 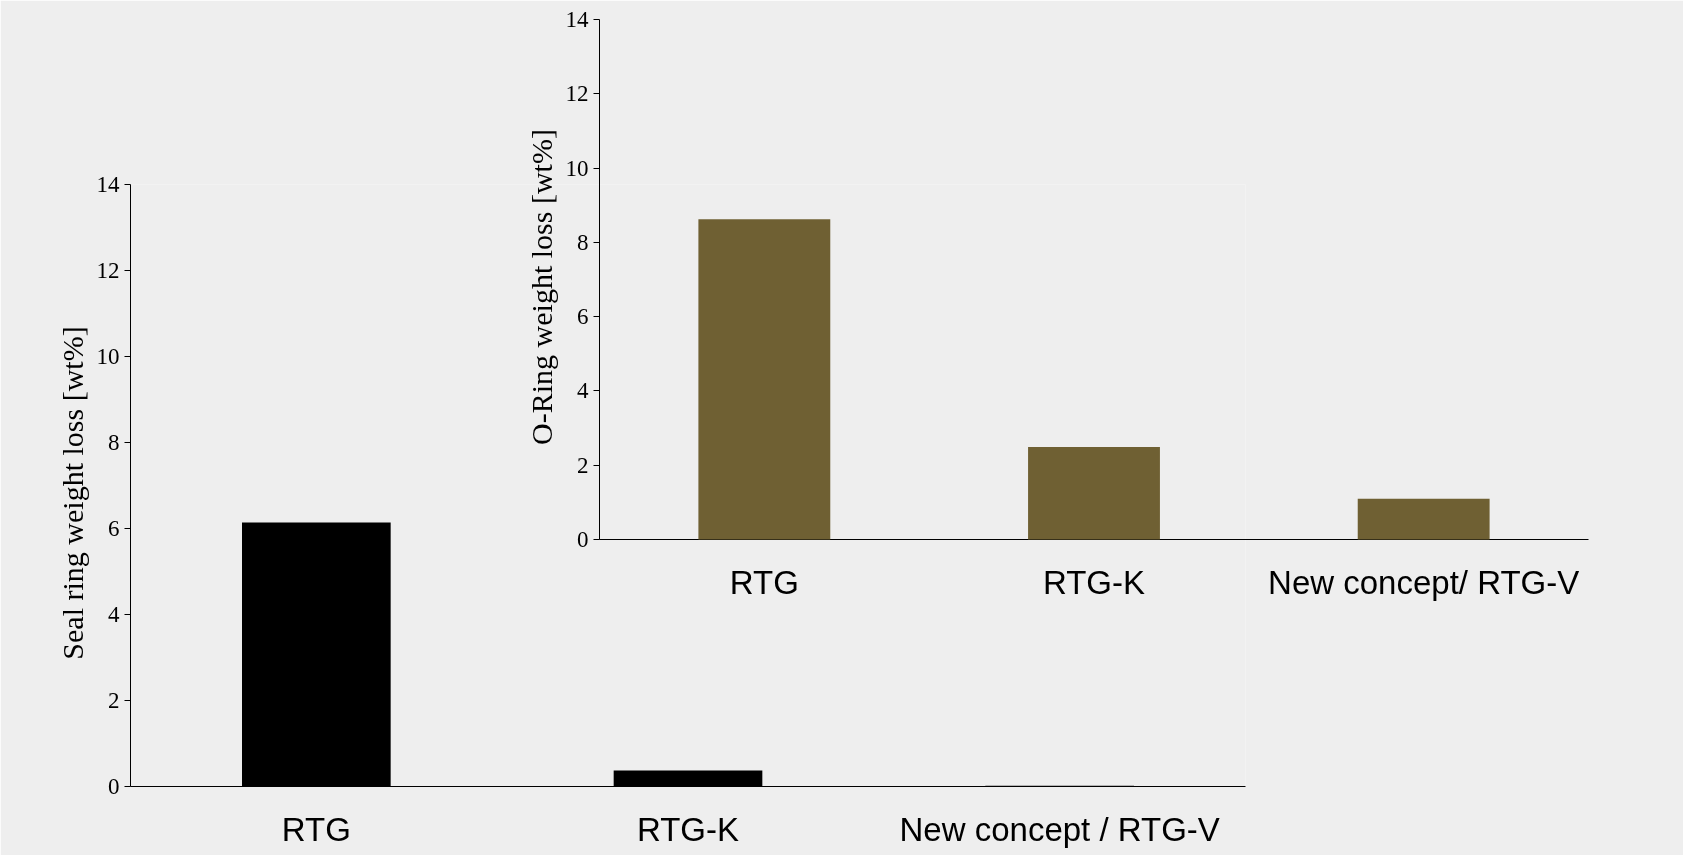 I want to click on x-tick-label: New concept/ RTG-V, so click(x=1424, y=582).